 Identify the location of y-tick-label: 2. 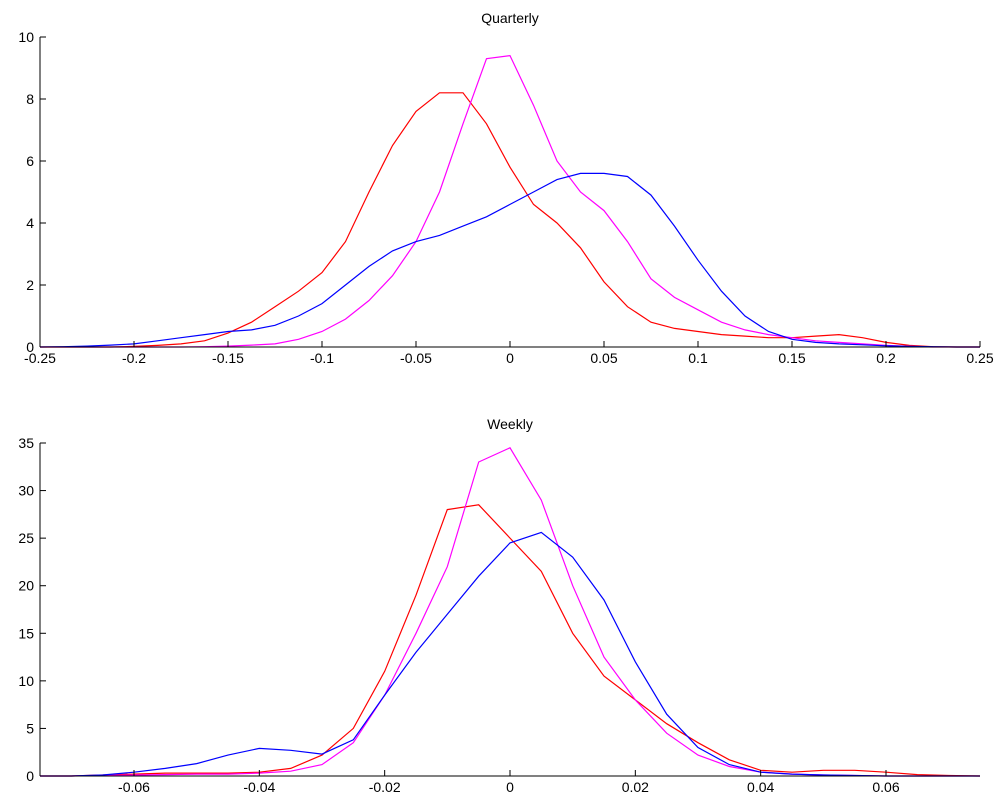
(30, 285).